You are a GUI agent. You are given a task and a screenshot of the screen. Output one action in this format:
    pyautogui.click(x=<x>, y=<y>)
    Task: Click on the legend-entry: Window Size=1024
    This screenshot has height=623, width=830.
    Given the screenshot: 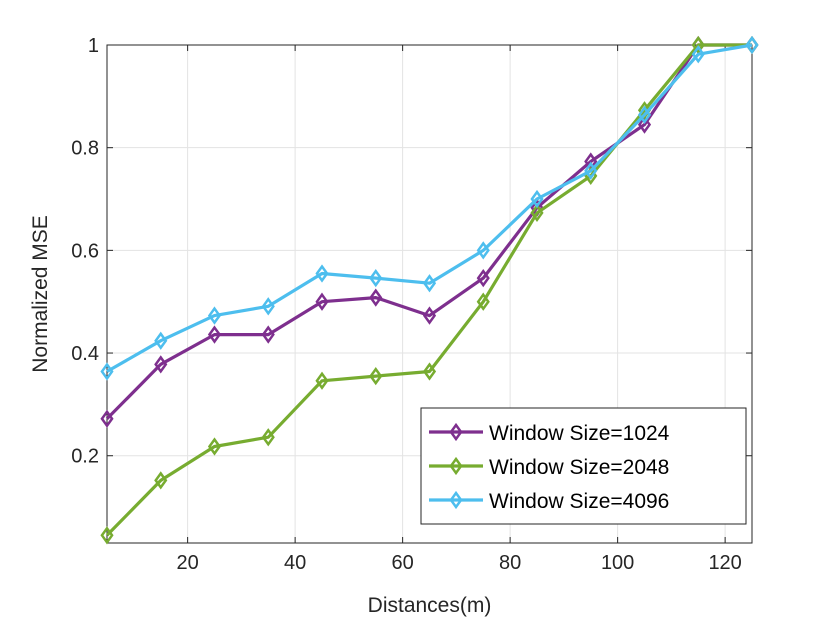 What is the action you would take?
    pyautogui.click(x=549, y=433)
    